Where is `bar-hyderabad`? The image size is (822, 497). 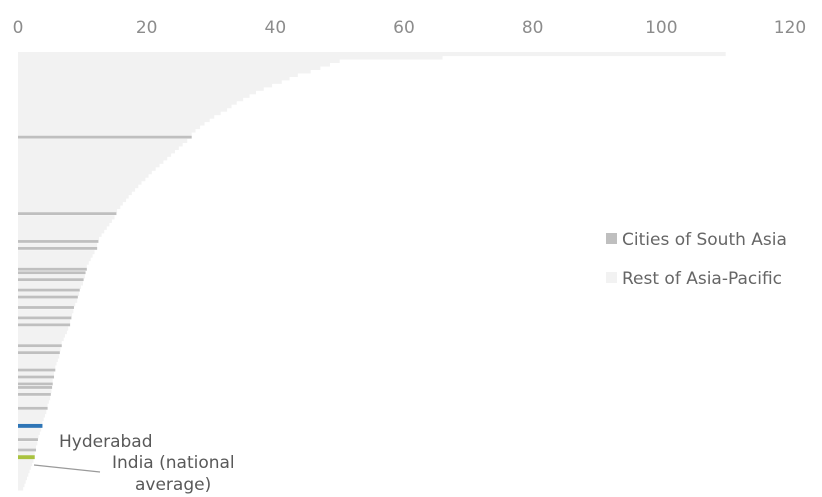 bar-hyderabad is located at coordinates (30, 425).